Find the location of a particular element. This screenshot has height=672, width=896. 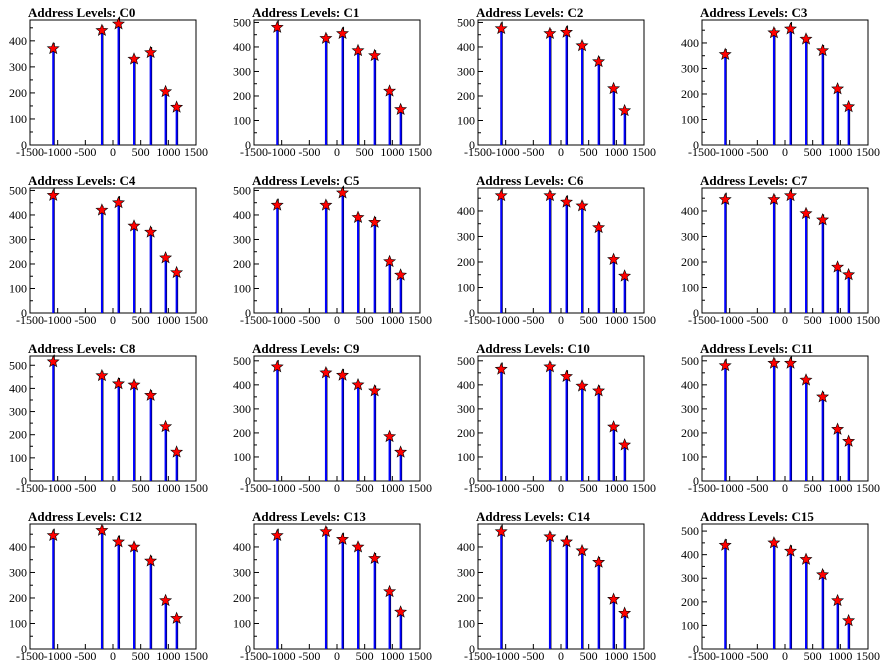

y-tick-label: 100 is located at coordinates (242, 457).